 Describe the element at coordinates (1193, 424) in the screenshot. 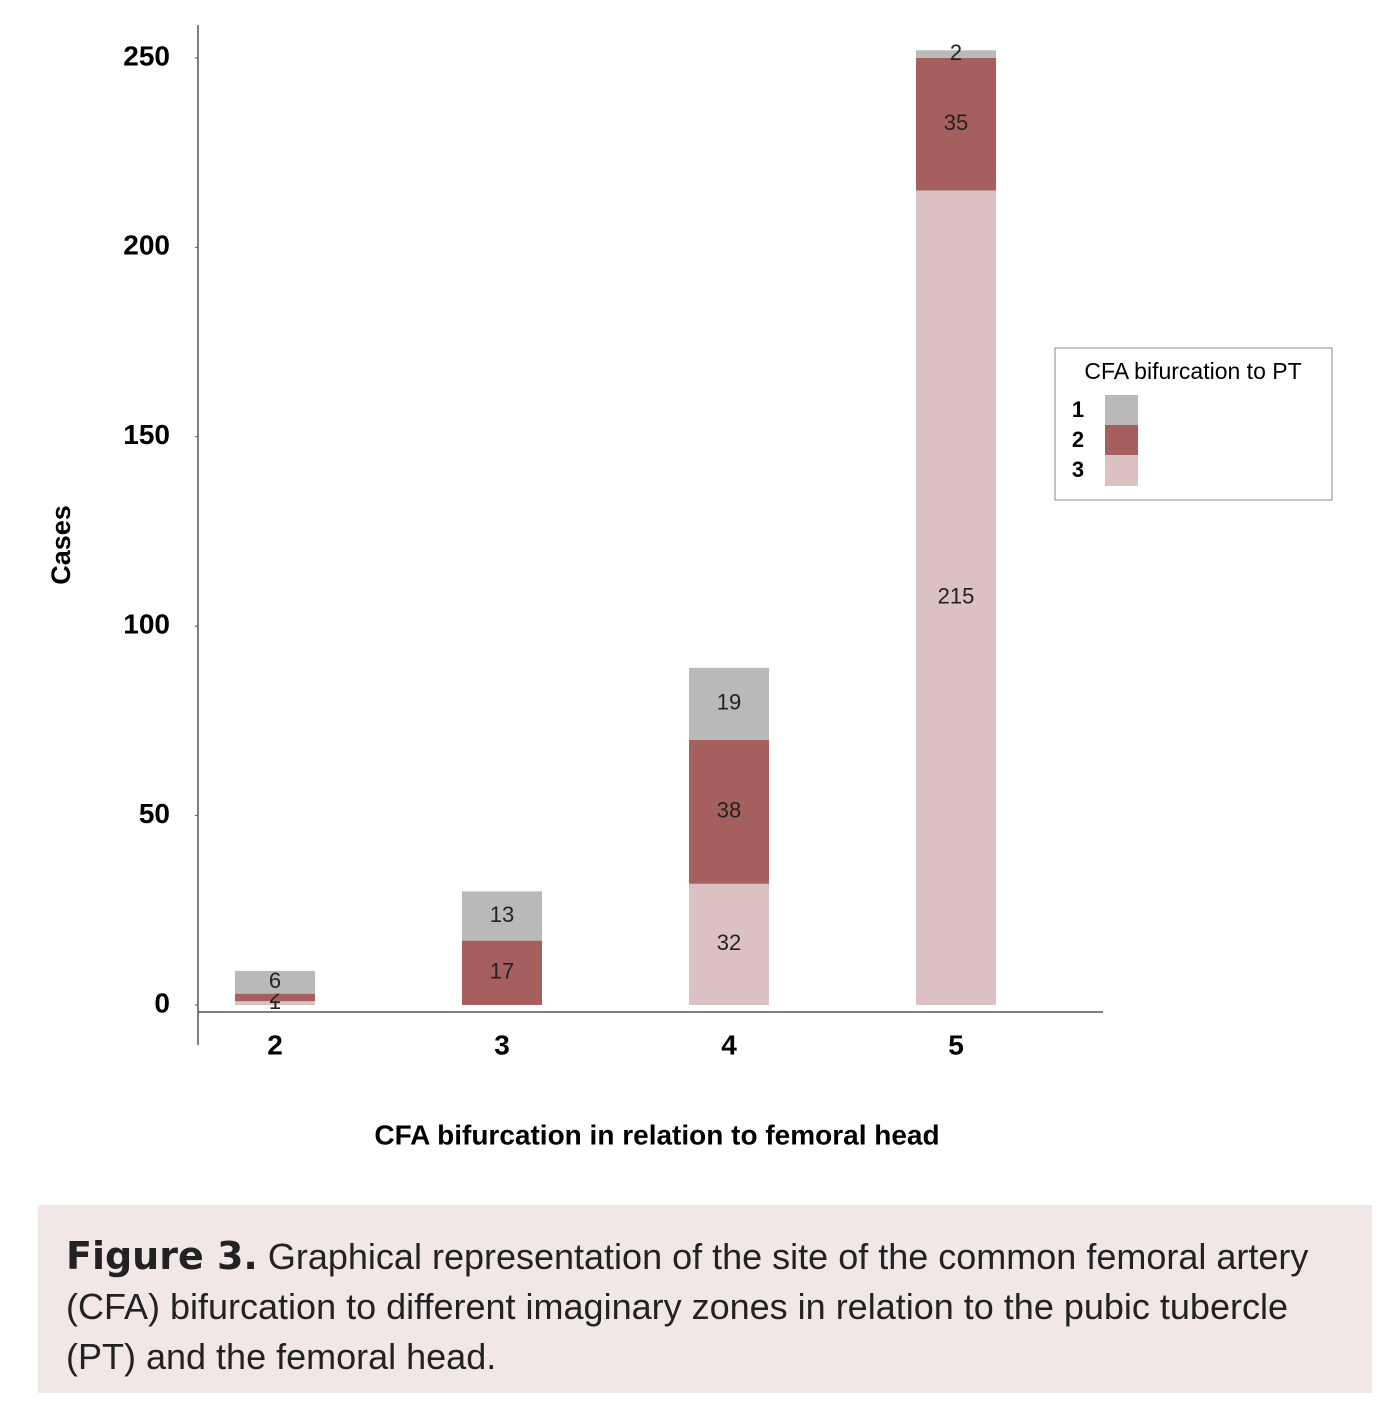

I see `legend-box` at that location.